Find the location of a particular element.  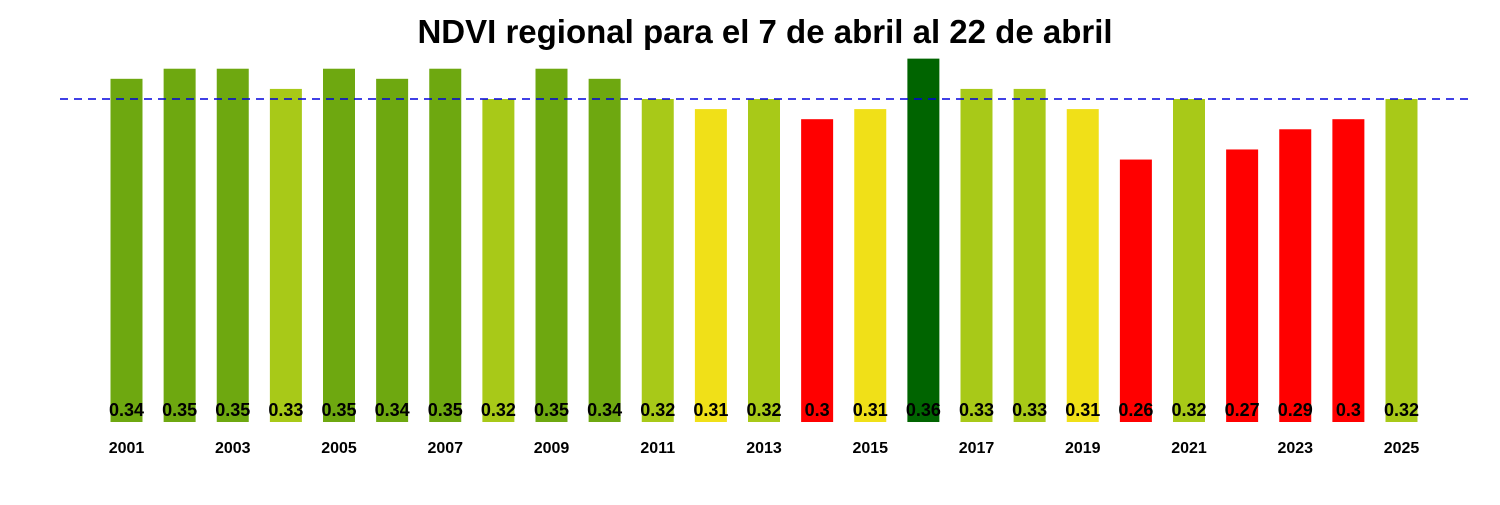

bar-2004 is located at coordinates (285, 255).